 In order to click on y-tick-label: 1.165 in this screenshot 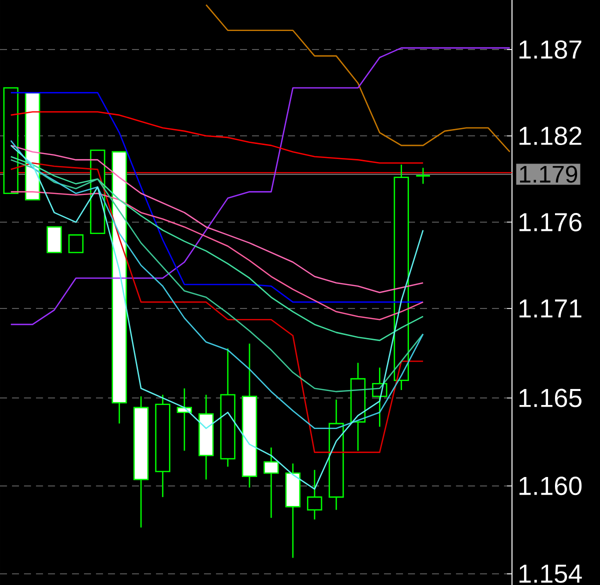, I will do `click(551, 398)`.